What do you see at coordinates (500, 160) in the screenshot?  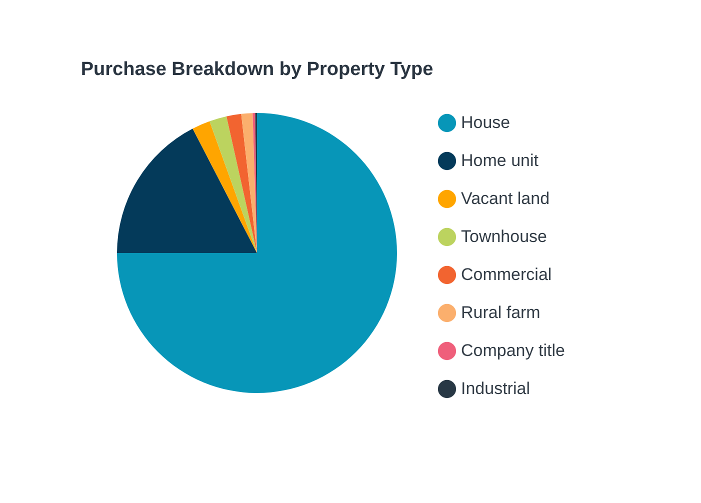 I see `legend-label: Home unit` at bounding box center [500, 160].